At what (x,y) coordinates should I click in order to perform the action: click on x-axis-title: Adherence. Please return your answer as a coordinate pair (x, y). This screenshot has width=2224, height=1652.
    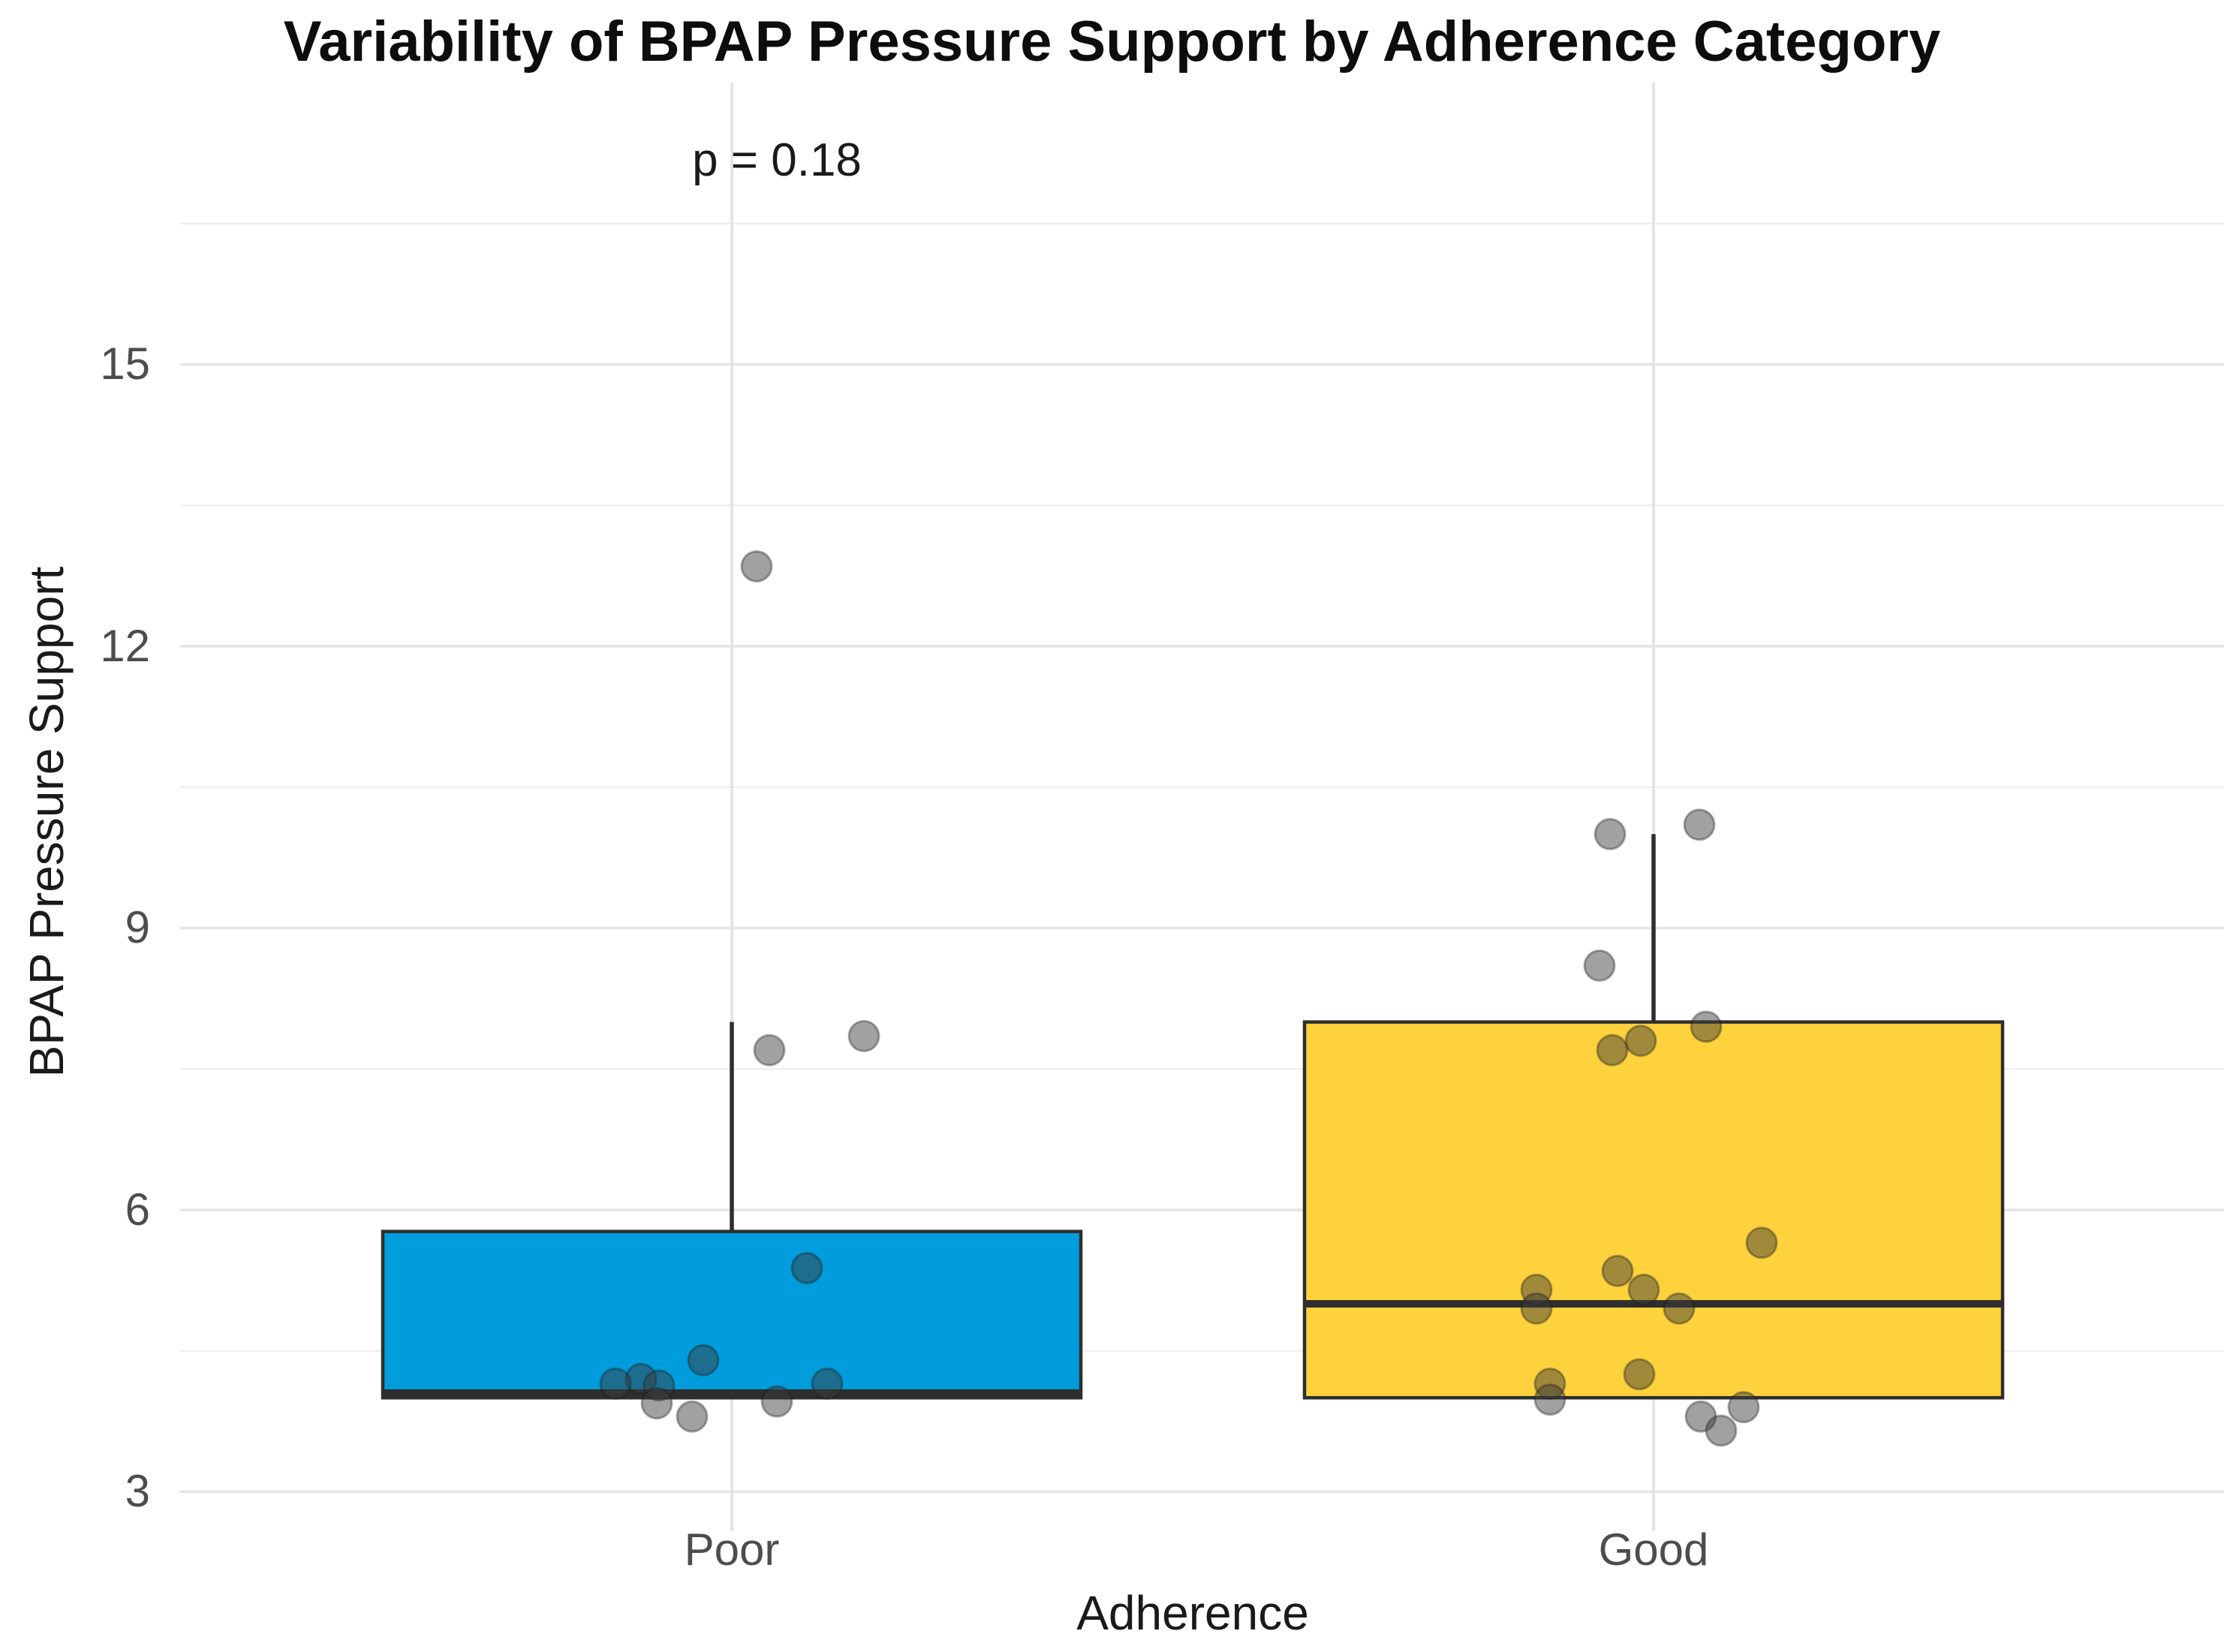
    Looking at the image, I should click on (1192, 1613).